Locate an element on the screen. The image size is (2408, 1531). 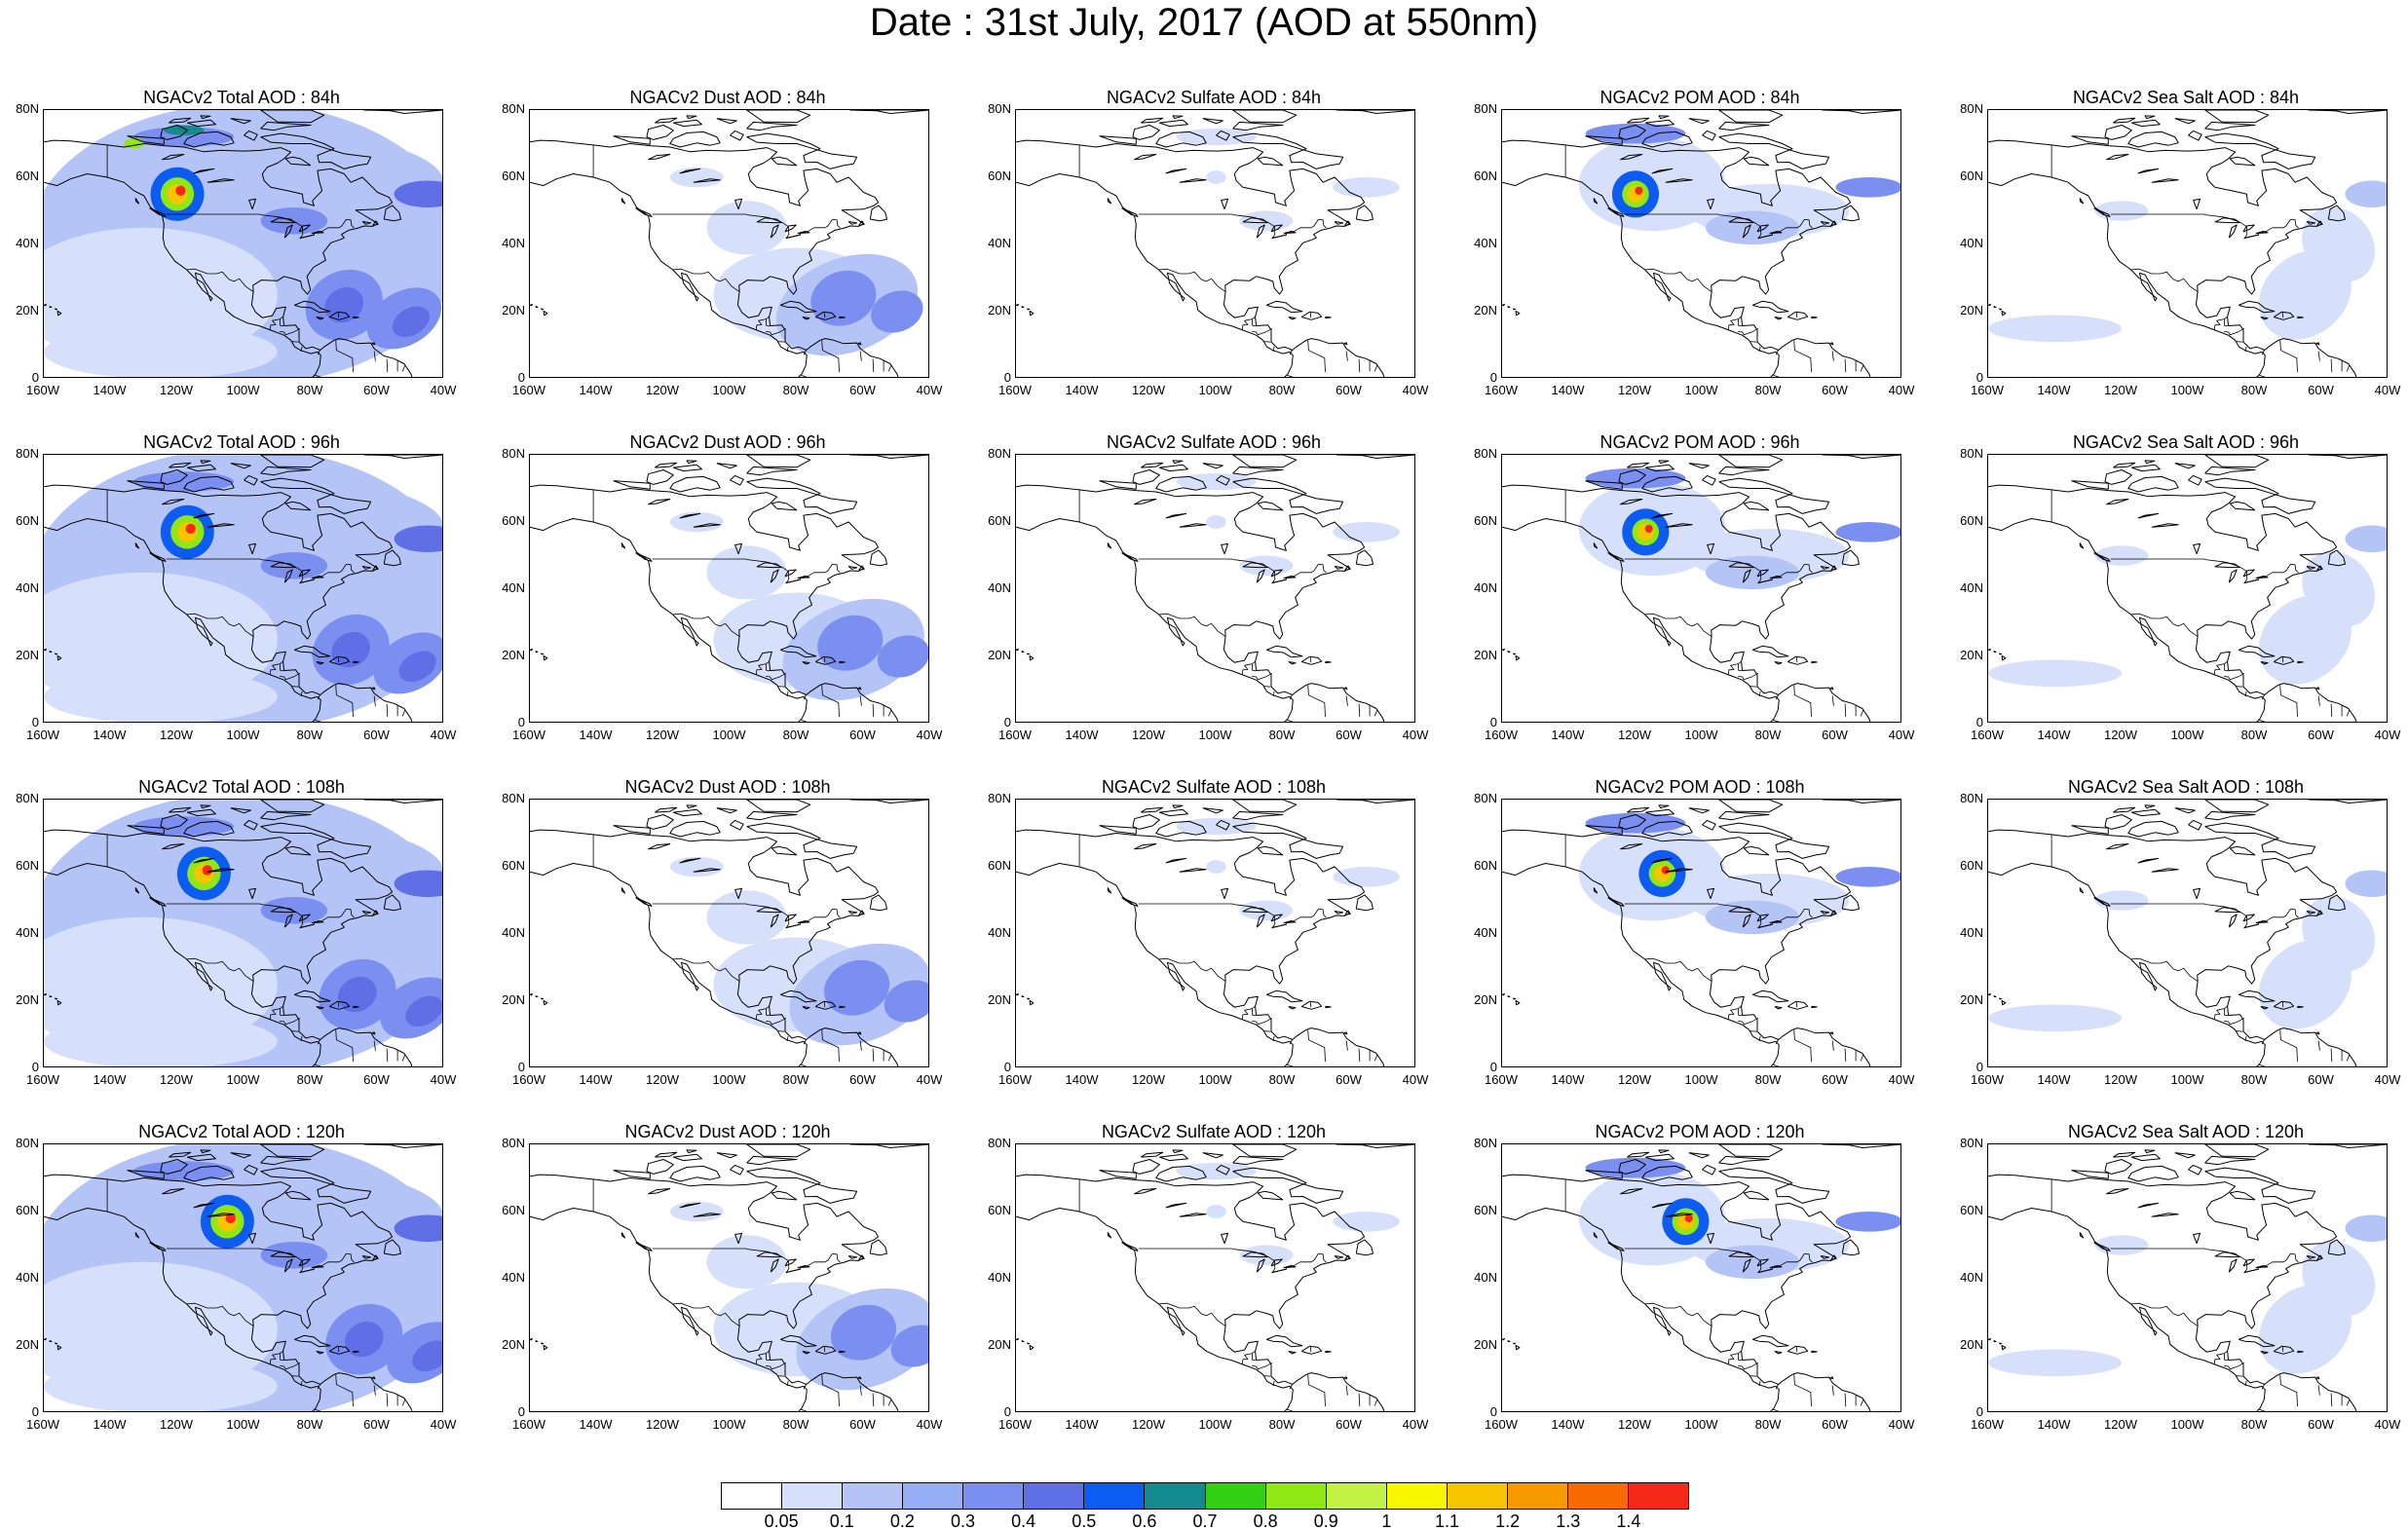
panel-title: NGACv2 Total AOD : 96h is located at coordinates (241, 442).